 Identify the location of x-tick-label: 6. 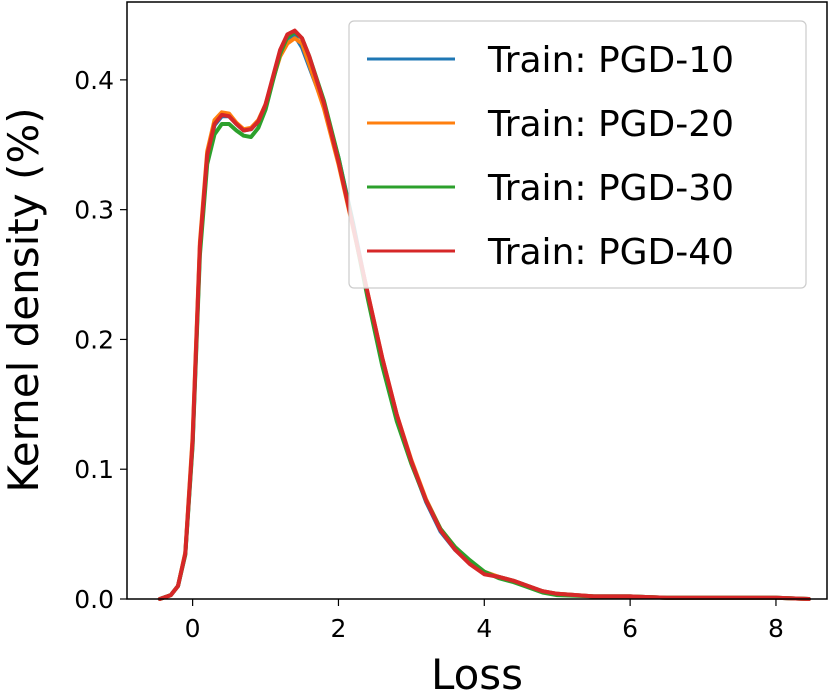
(630, 628).